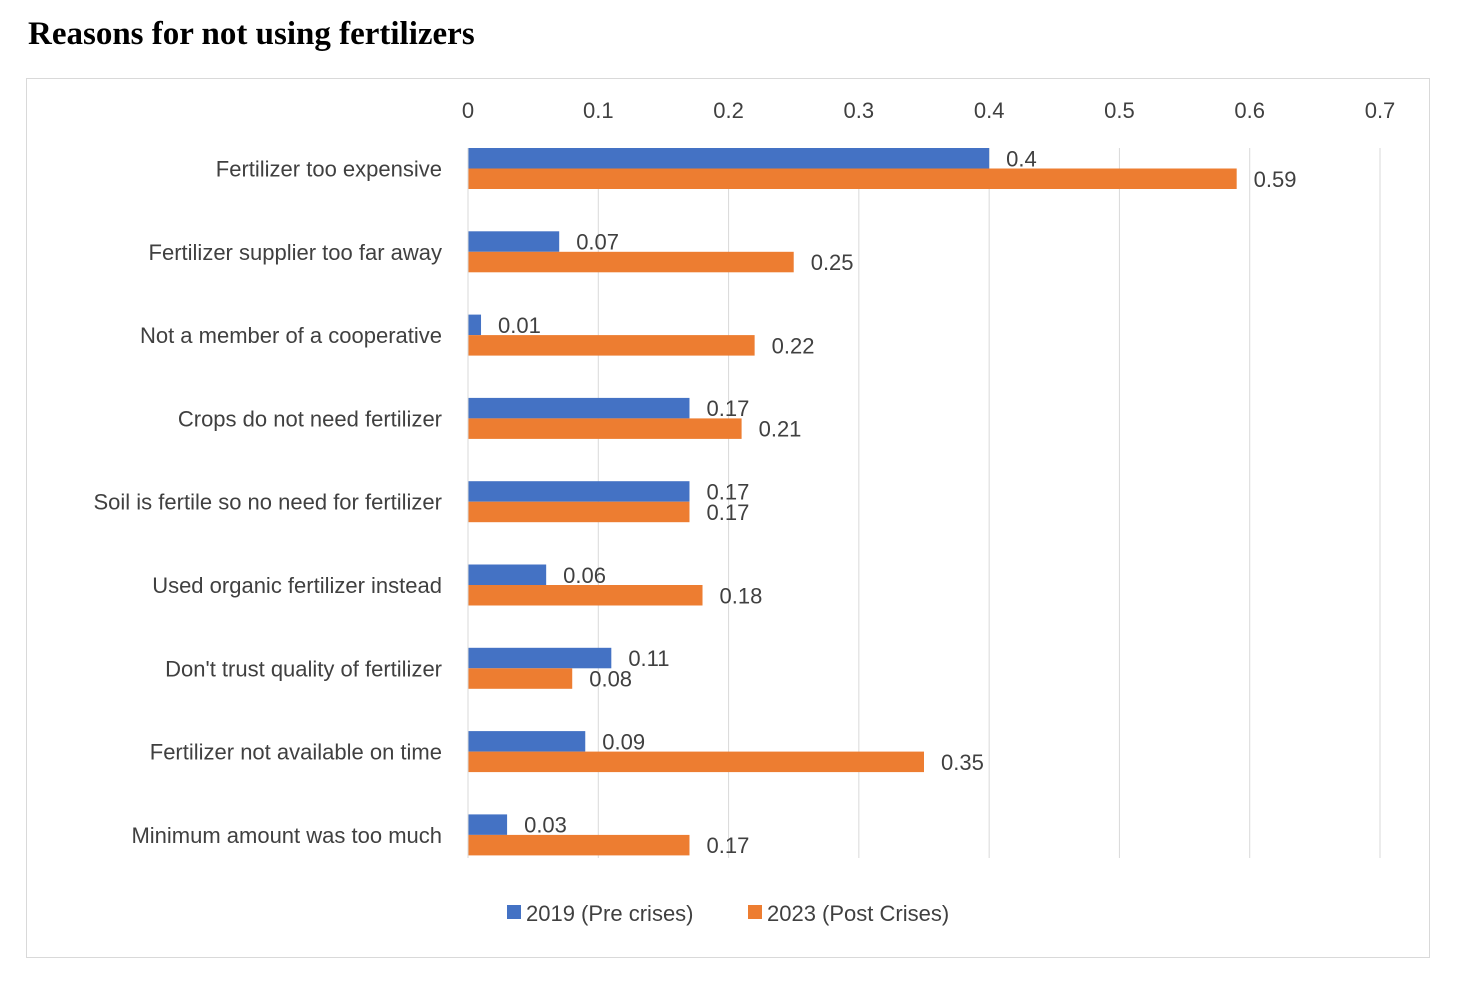  I want to click on category-label: Don't trust quality of fertilizer, so click(303, 668).